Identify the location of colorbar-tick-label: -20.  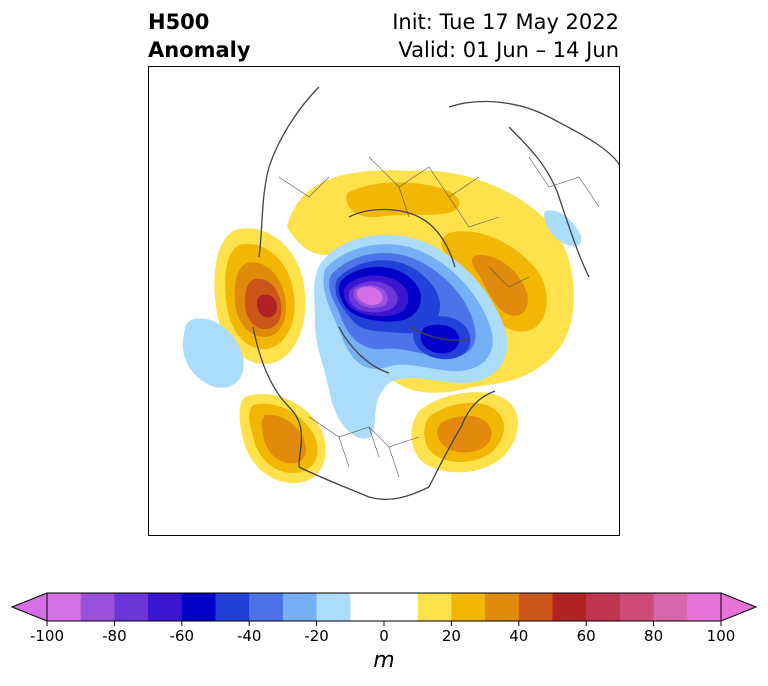
(316, 636).